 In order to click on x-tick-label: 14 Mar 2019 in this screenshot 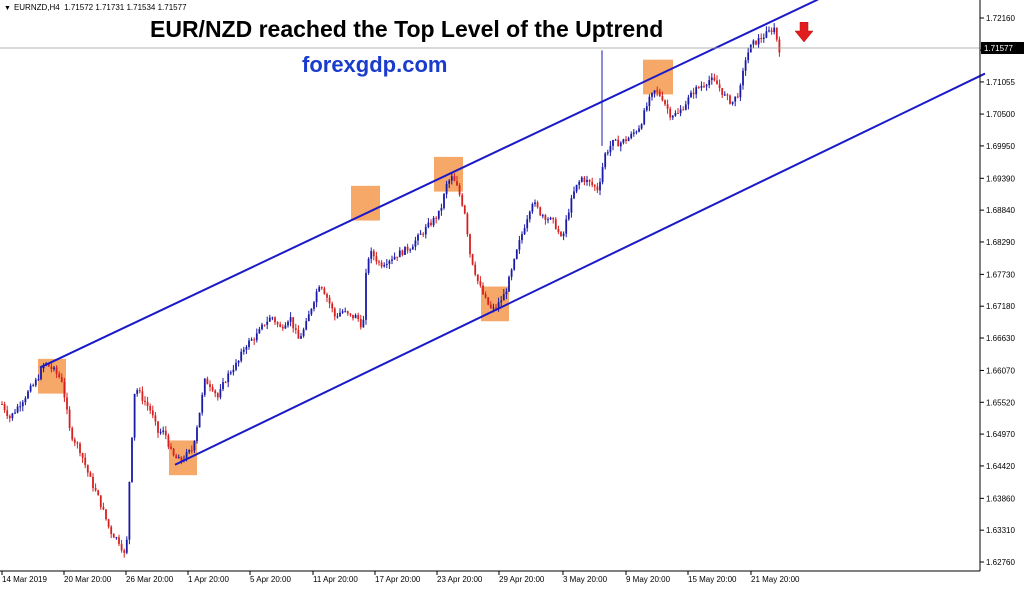, I will do `click(24, 579)`.